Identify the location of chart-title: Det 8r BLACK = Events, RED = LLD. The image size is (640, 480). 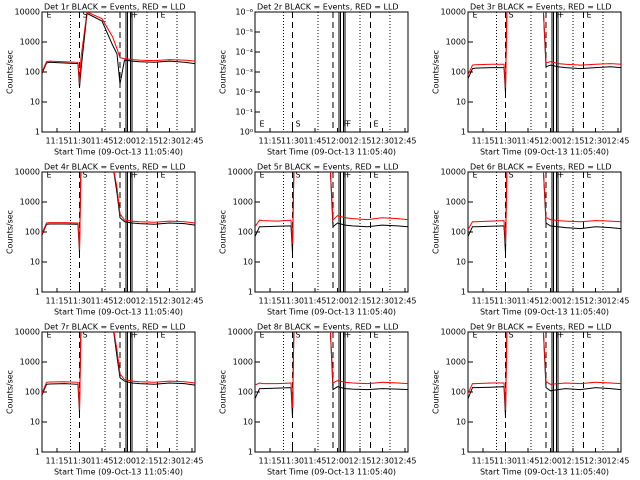
(328, 327).